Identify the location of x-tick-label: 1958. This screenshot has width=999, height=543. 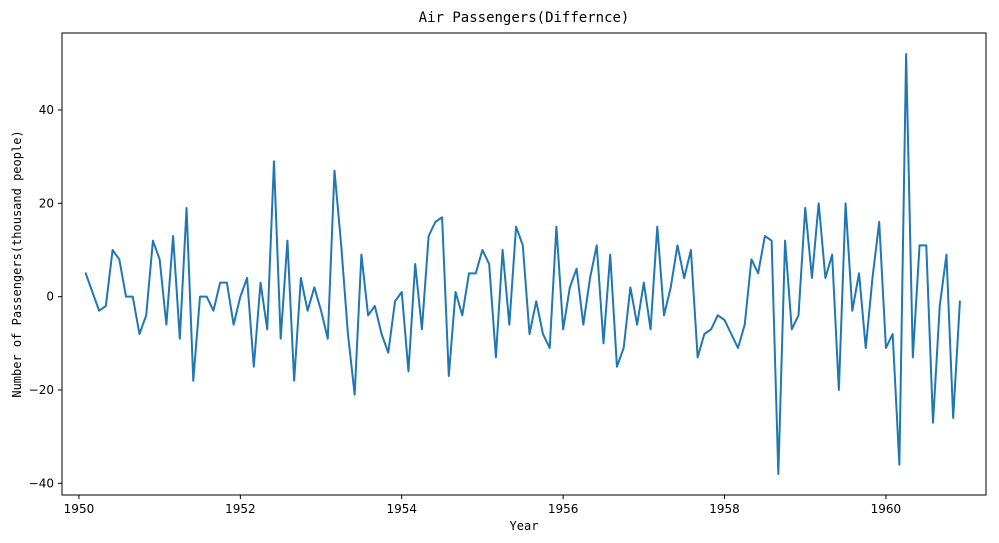
(724, 509).